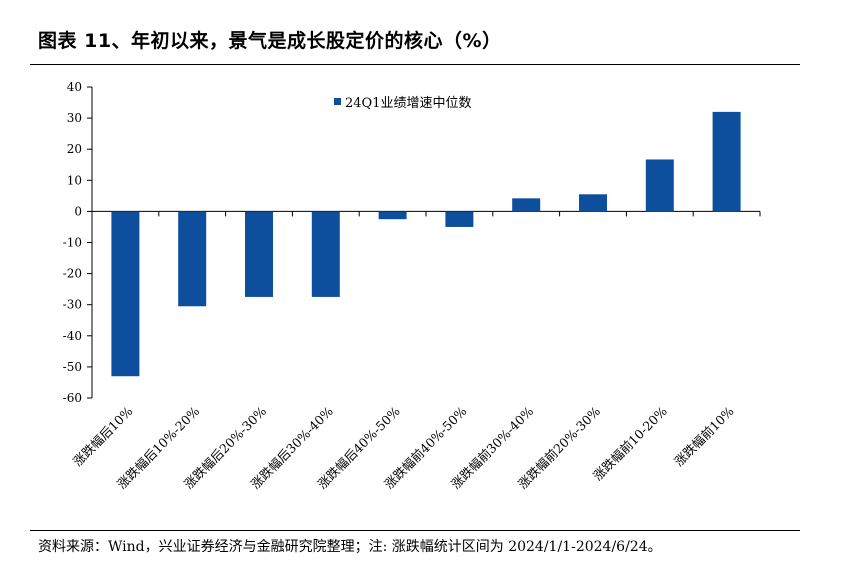 The height and width of the screenshot is (585, 856). What do you see at coordinates (72, 336) in the screenshot?
I see `y-tick-label: -40` at bounding box center [72, 336].